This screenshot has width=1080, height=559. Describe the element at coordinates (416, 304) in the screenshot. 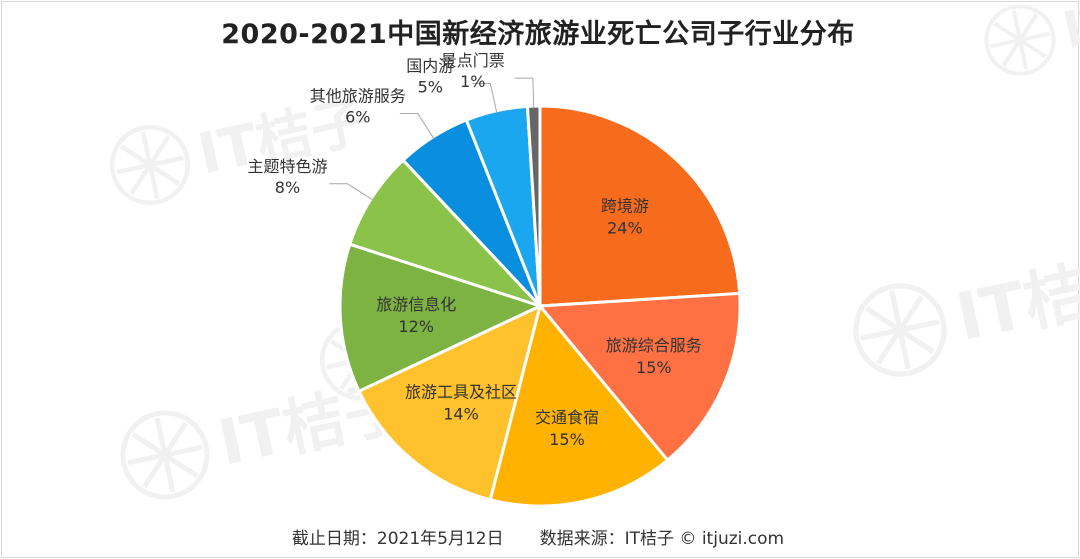

I see `slice-label-5: 旅游信息化` at that location.